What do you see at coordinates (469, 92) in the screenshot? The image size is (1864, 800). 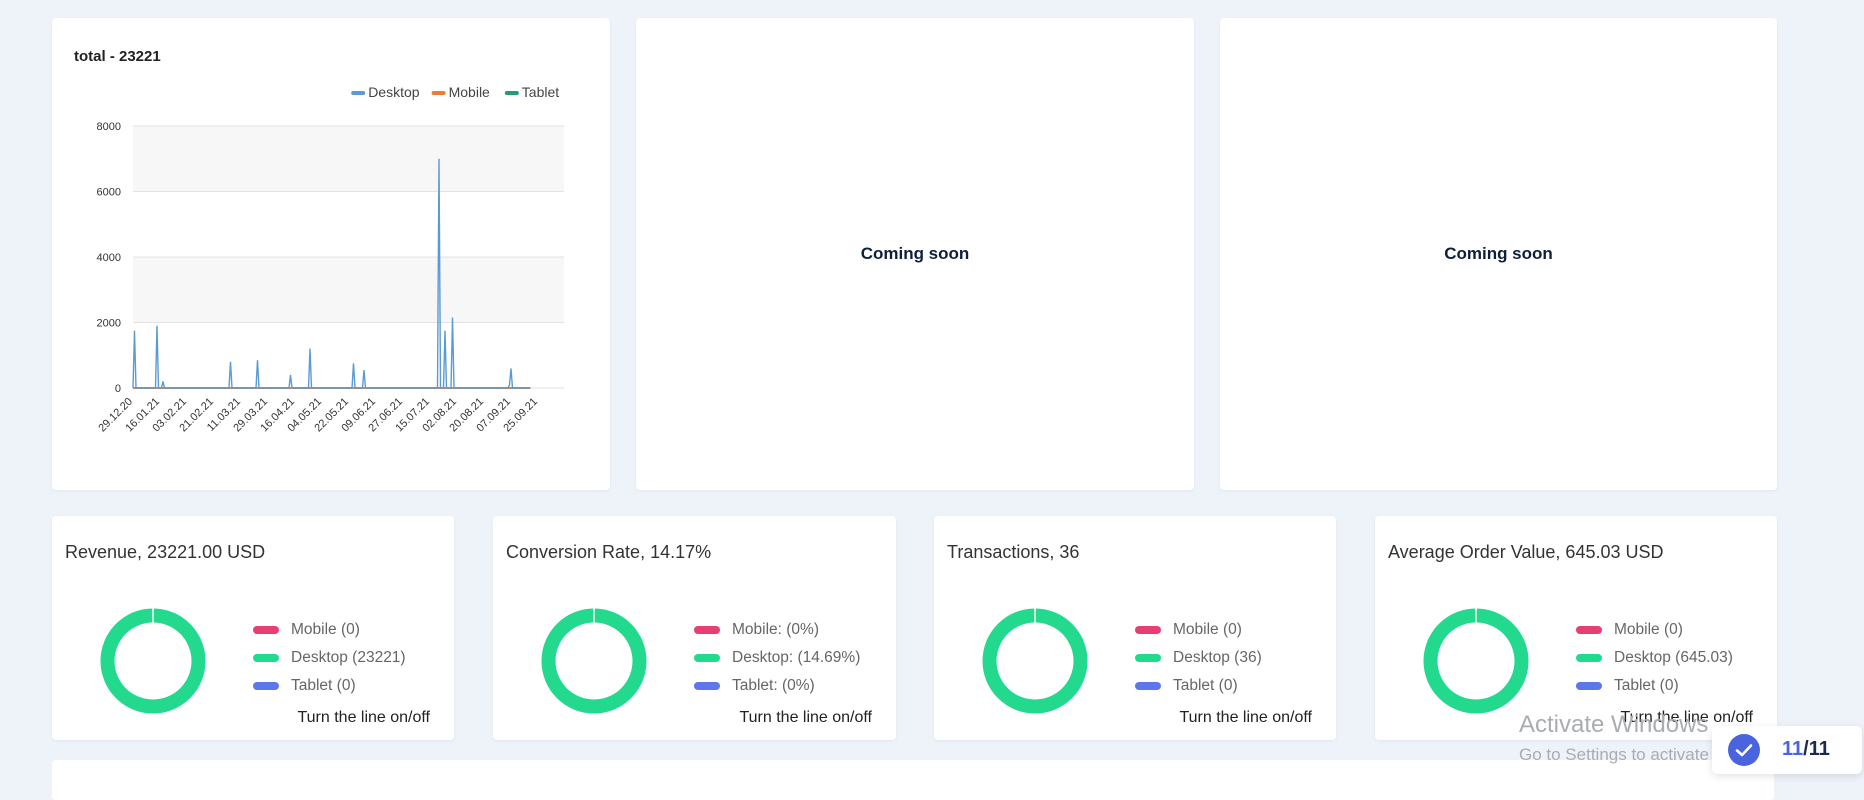 I see `legend-label: Mobile` at bounding box center [469, 92].